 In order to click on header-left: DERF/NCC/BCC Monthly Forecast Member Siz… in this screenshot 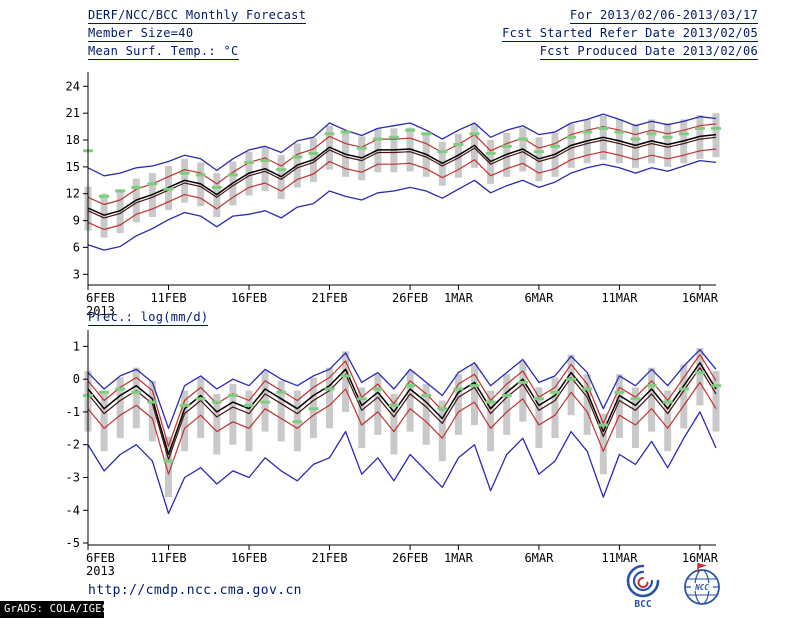, I will do `click(197, 33)`.